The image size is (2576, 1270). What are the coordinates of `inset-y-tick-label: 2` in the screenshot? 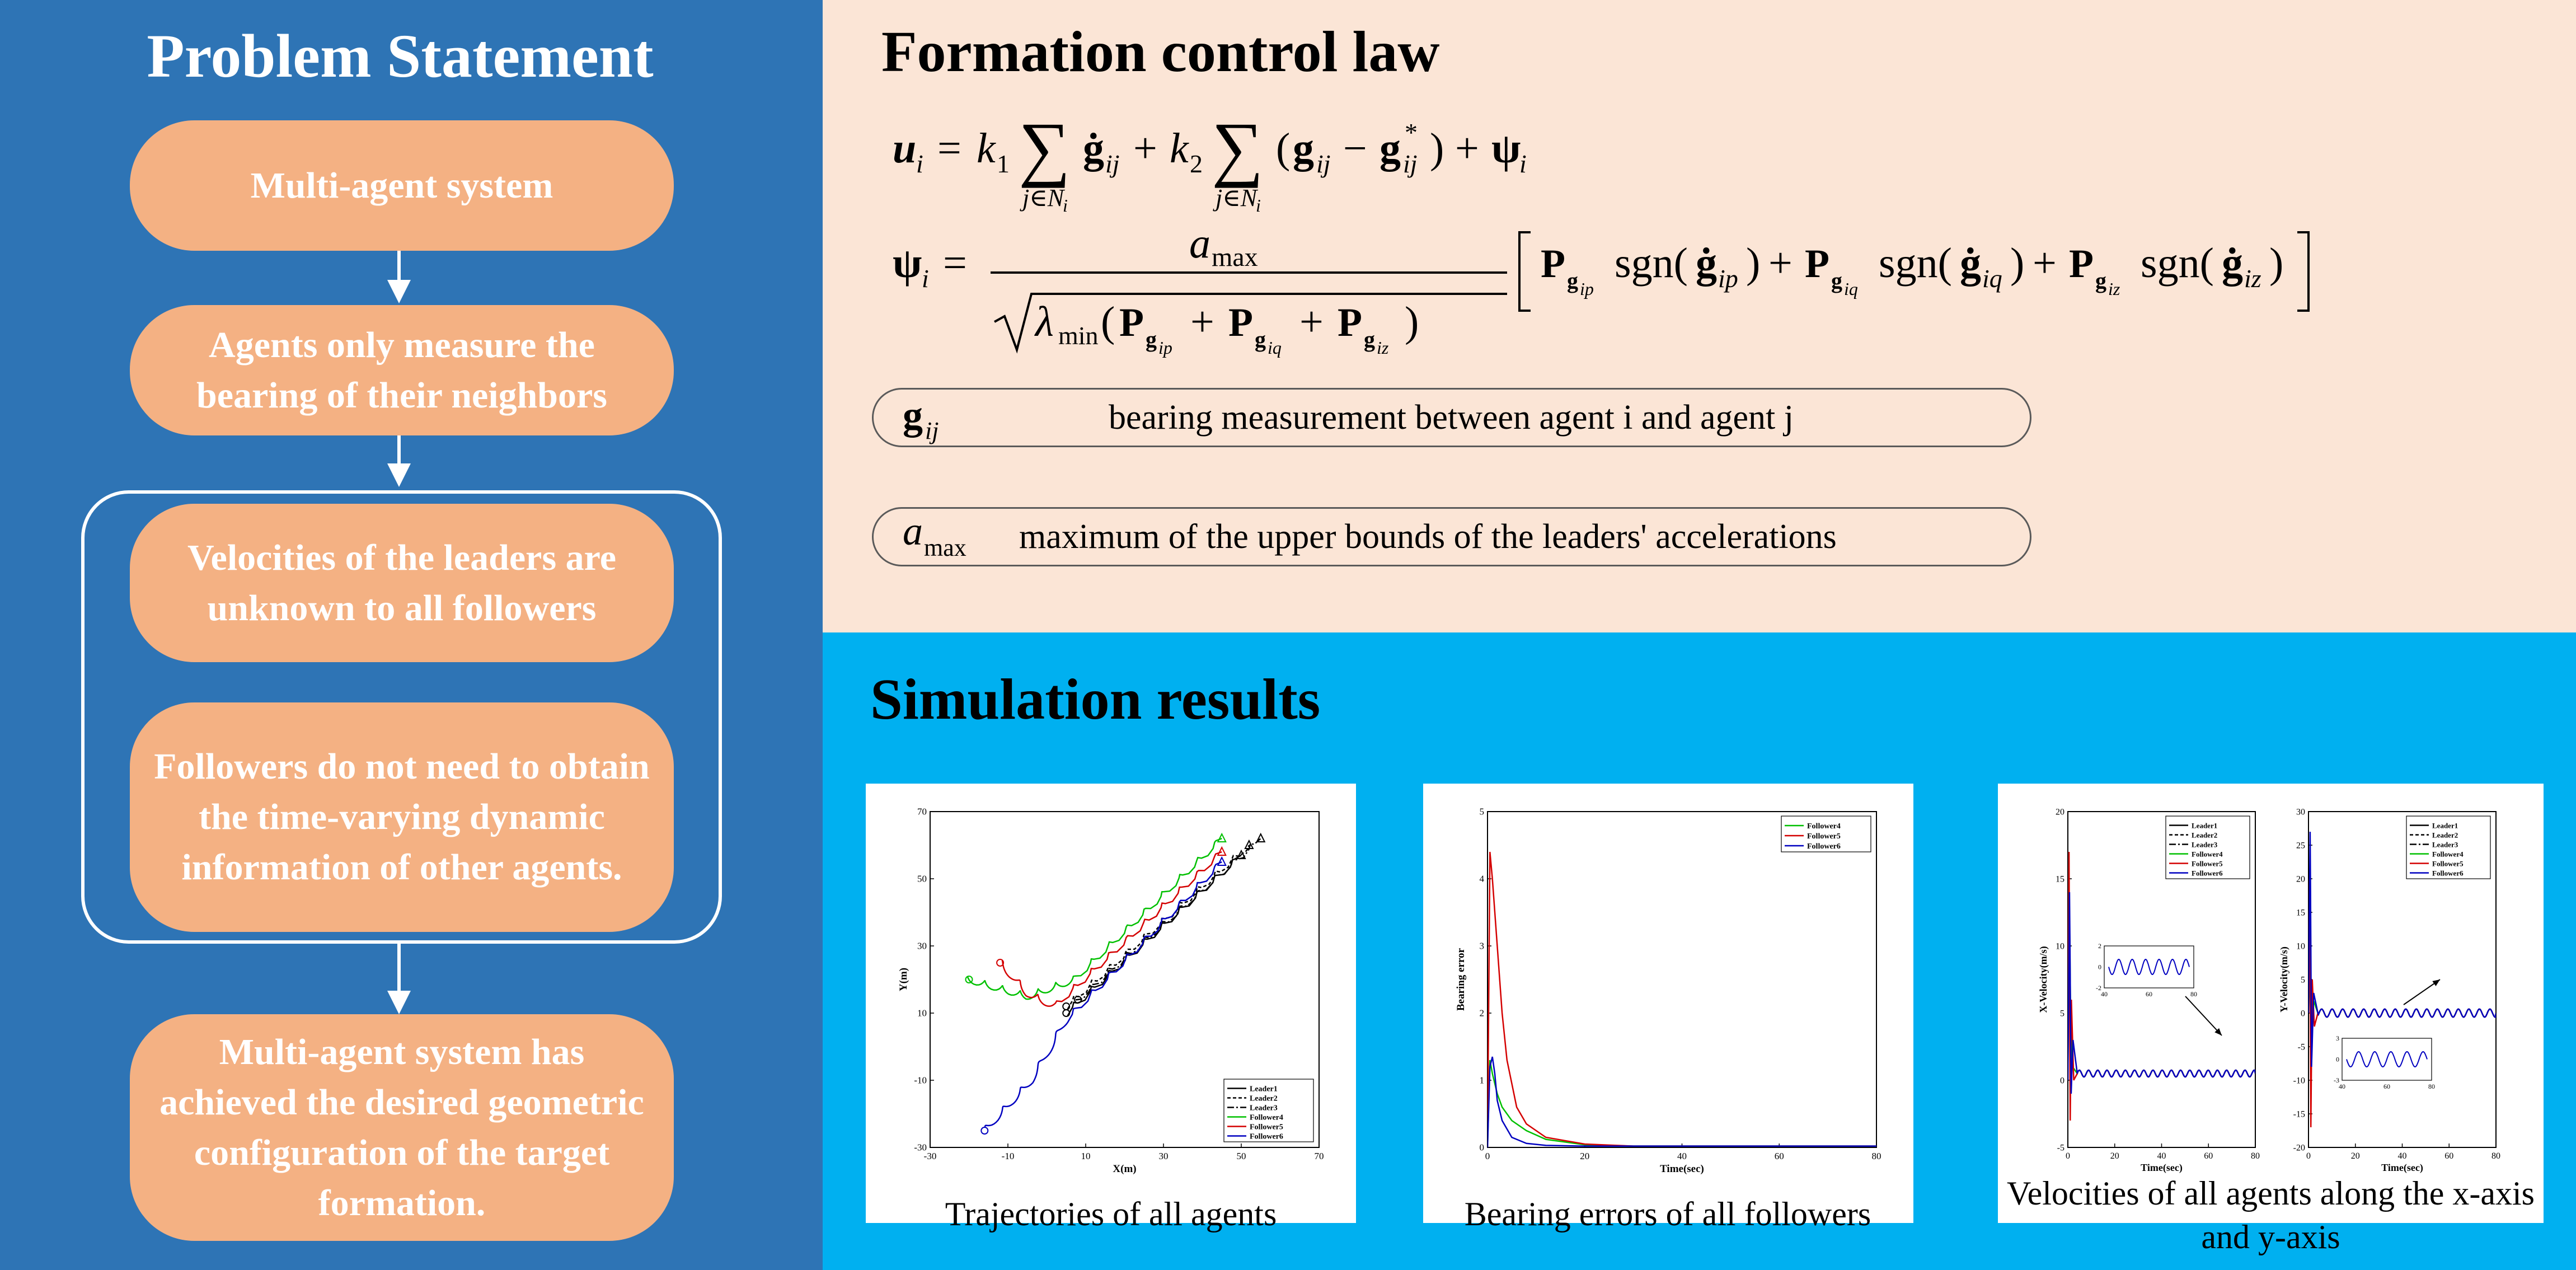 It's located at (2099, 946).